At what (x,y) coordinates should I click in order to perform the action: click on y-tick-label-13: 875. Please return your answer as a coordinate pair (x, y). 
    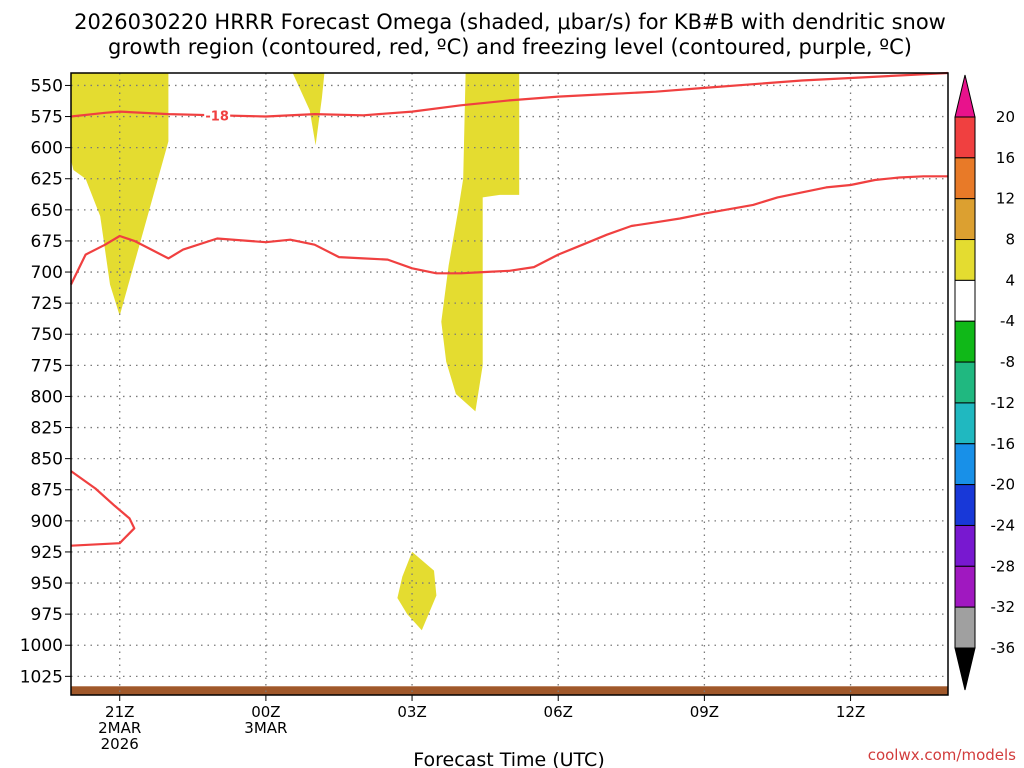
    Looking at the image, I should click on (47, 491).